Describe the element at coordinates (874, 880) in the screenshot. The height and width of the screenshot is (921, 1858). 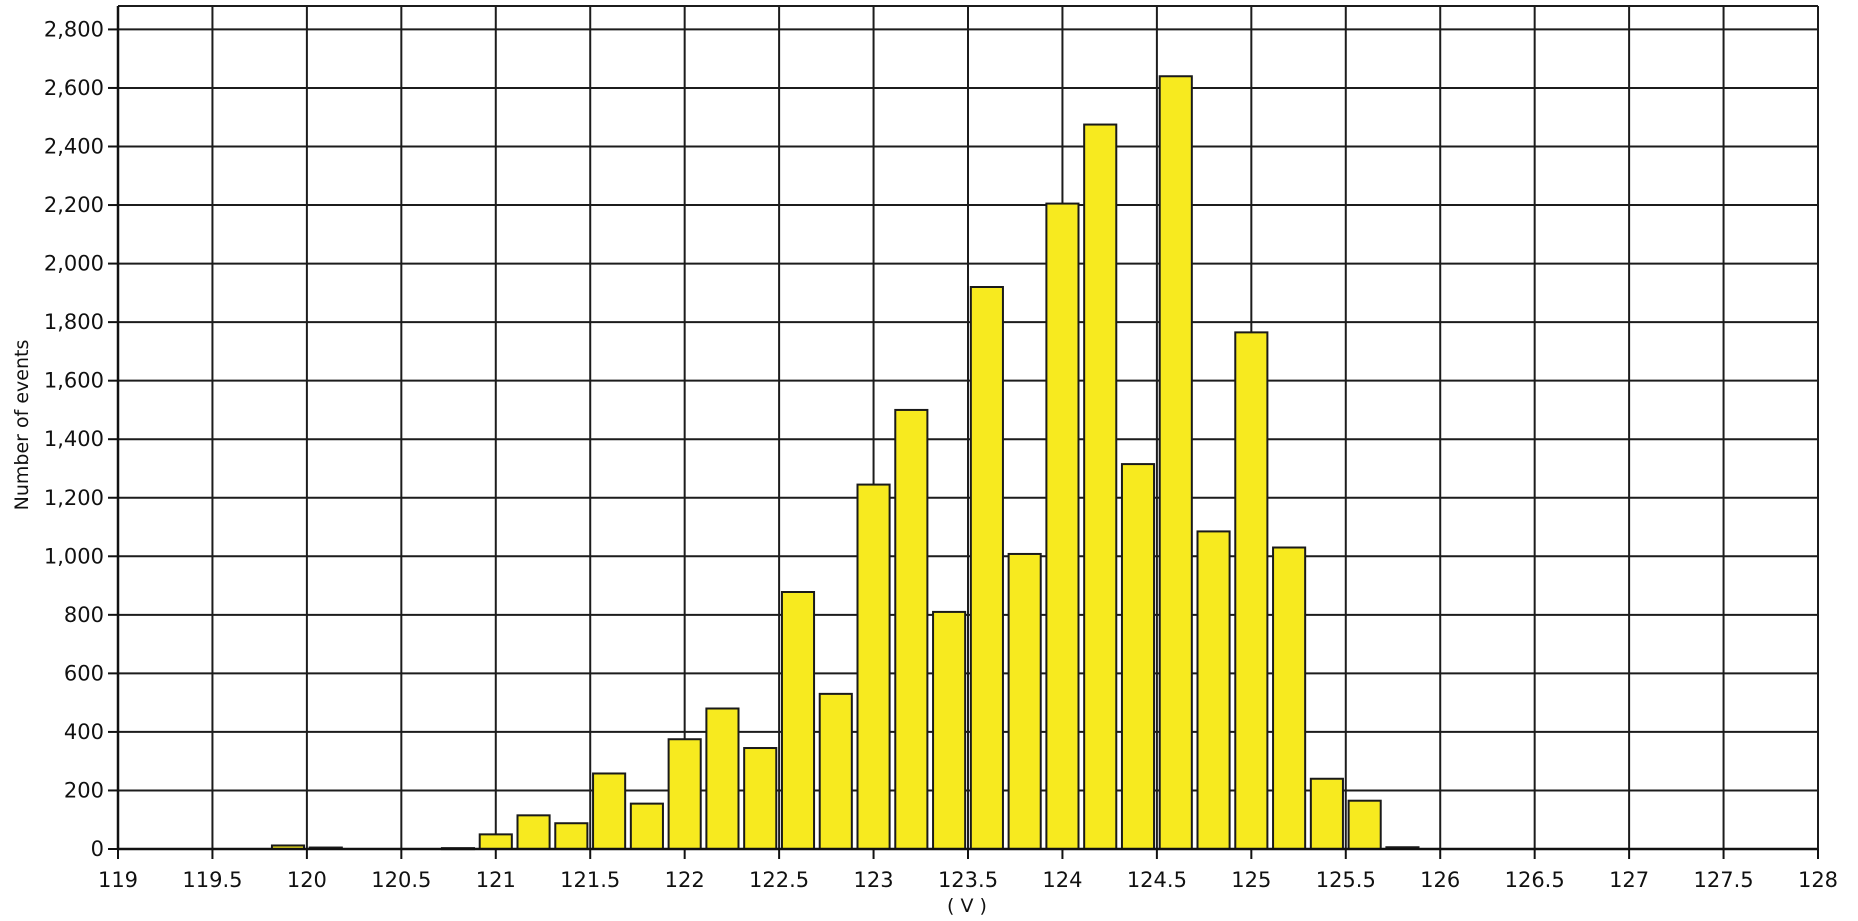
I see `x-tick-label: 123` at that location.